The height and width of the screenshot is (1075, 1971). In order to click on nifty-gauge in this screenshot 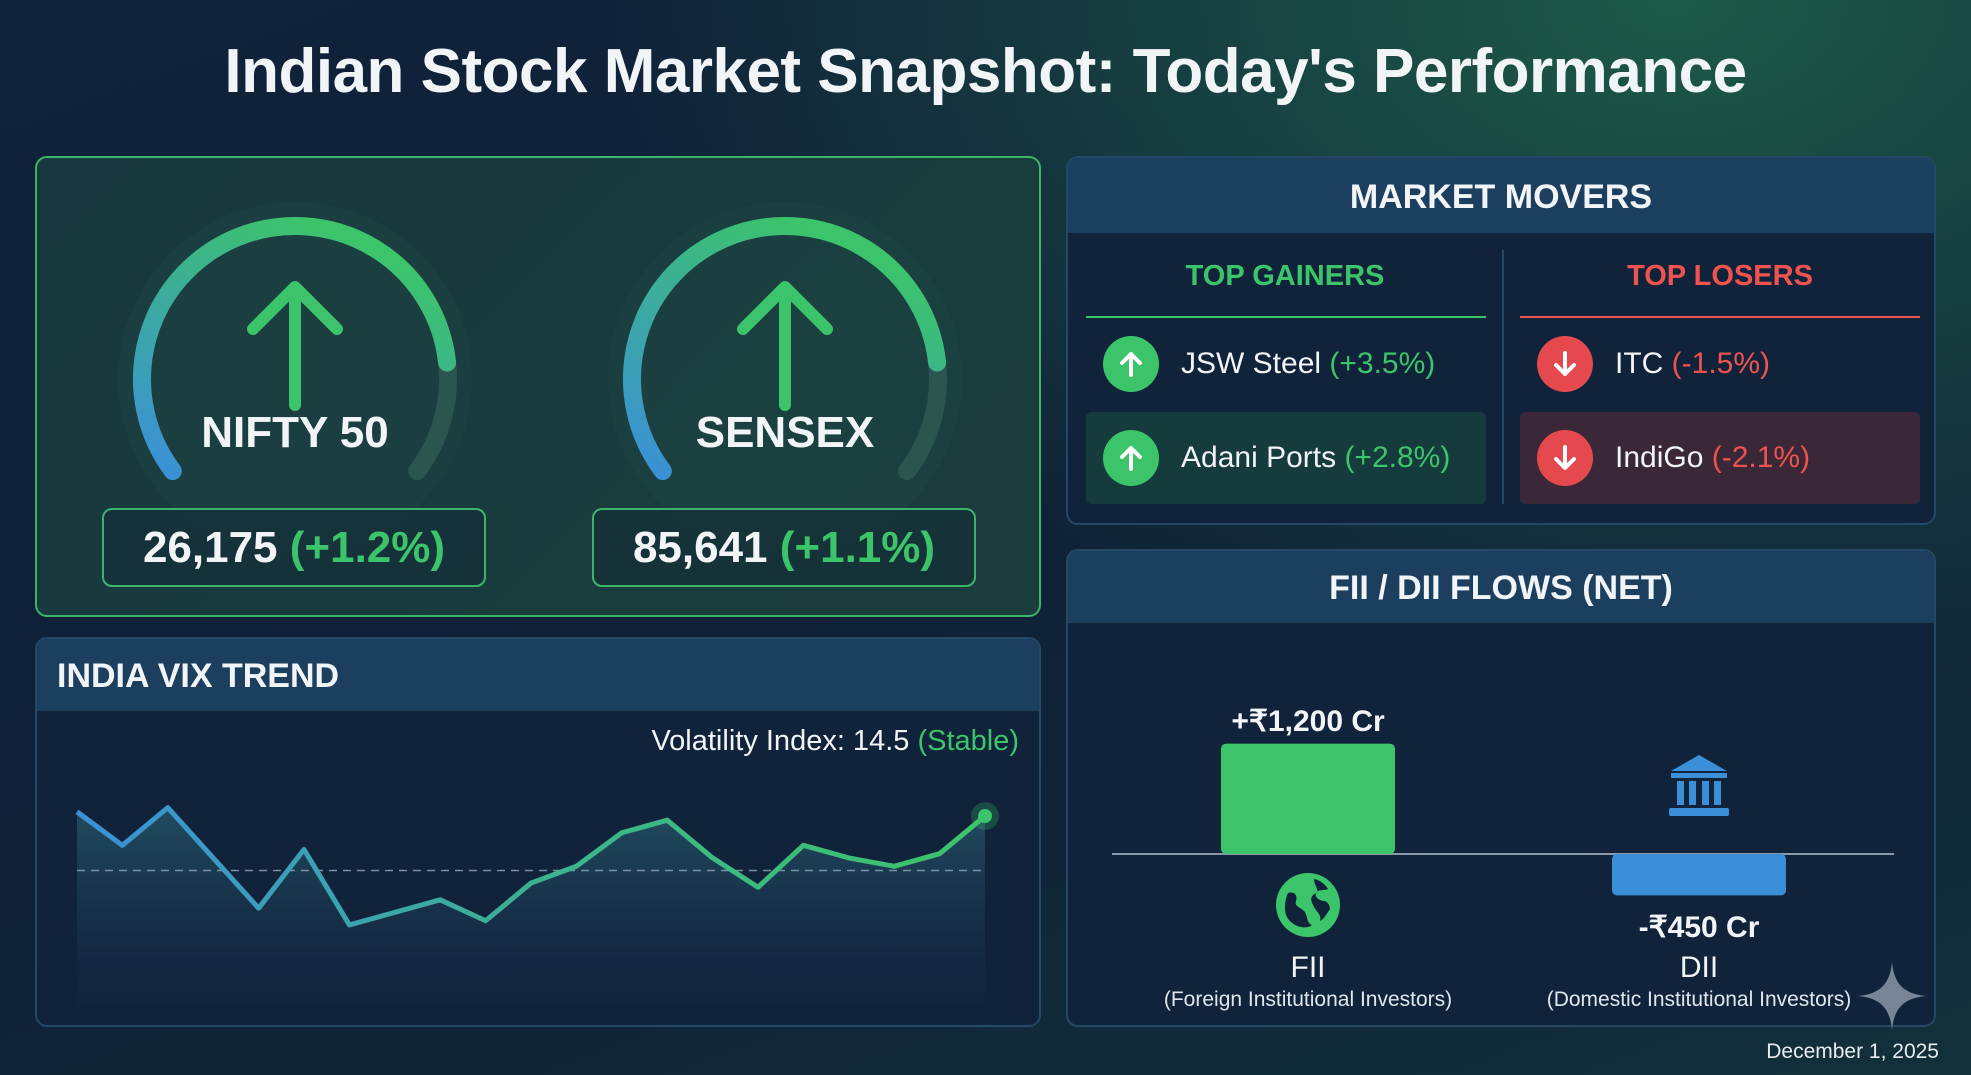, I will do `click(295, 379)`.